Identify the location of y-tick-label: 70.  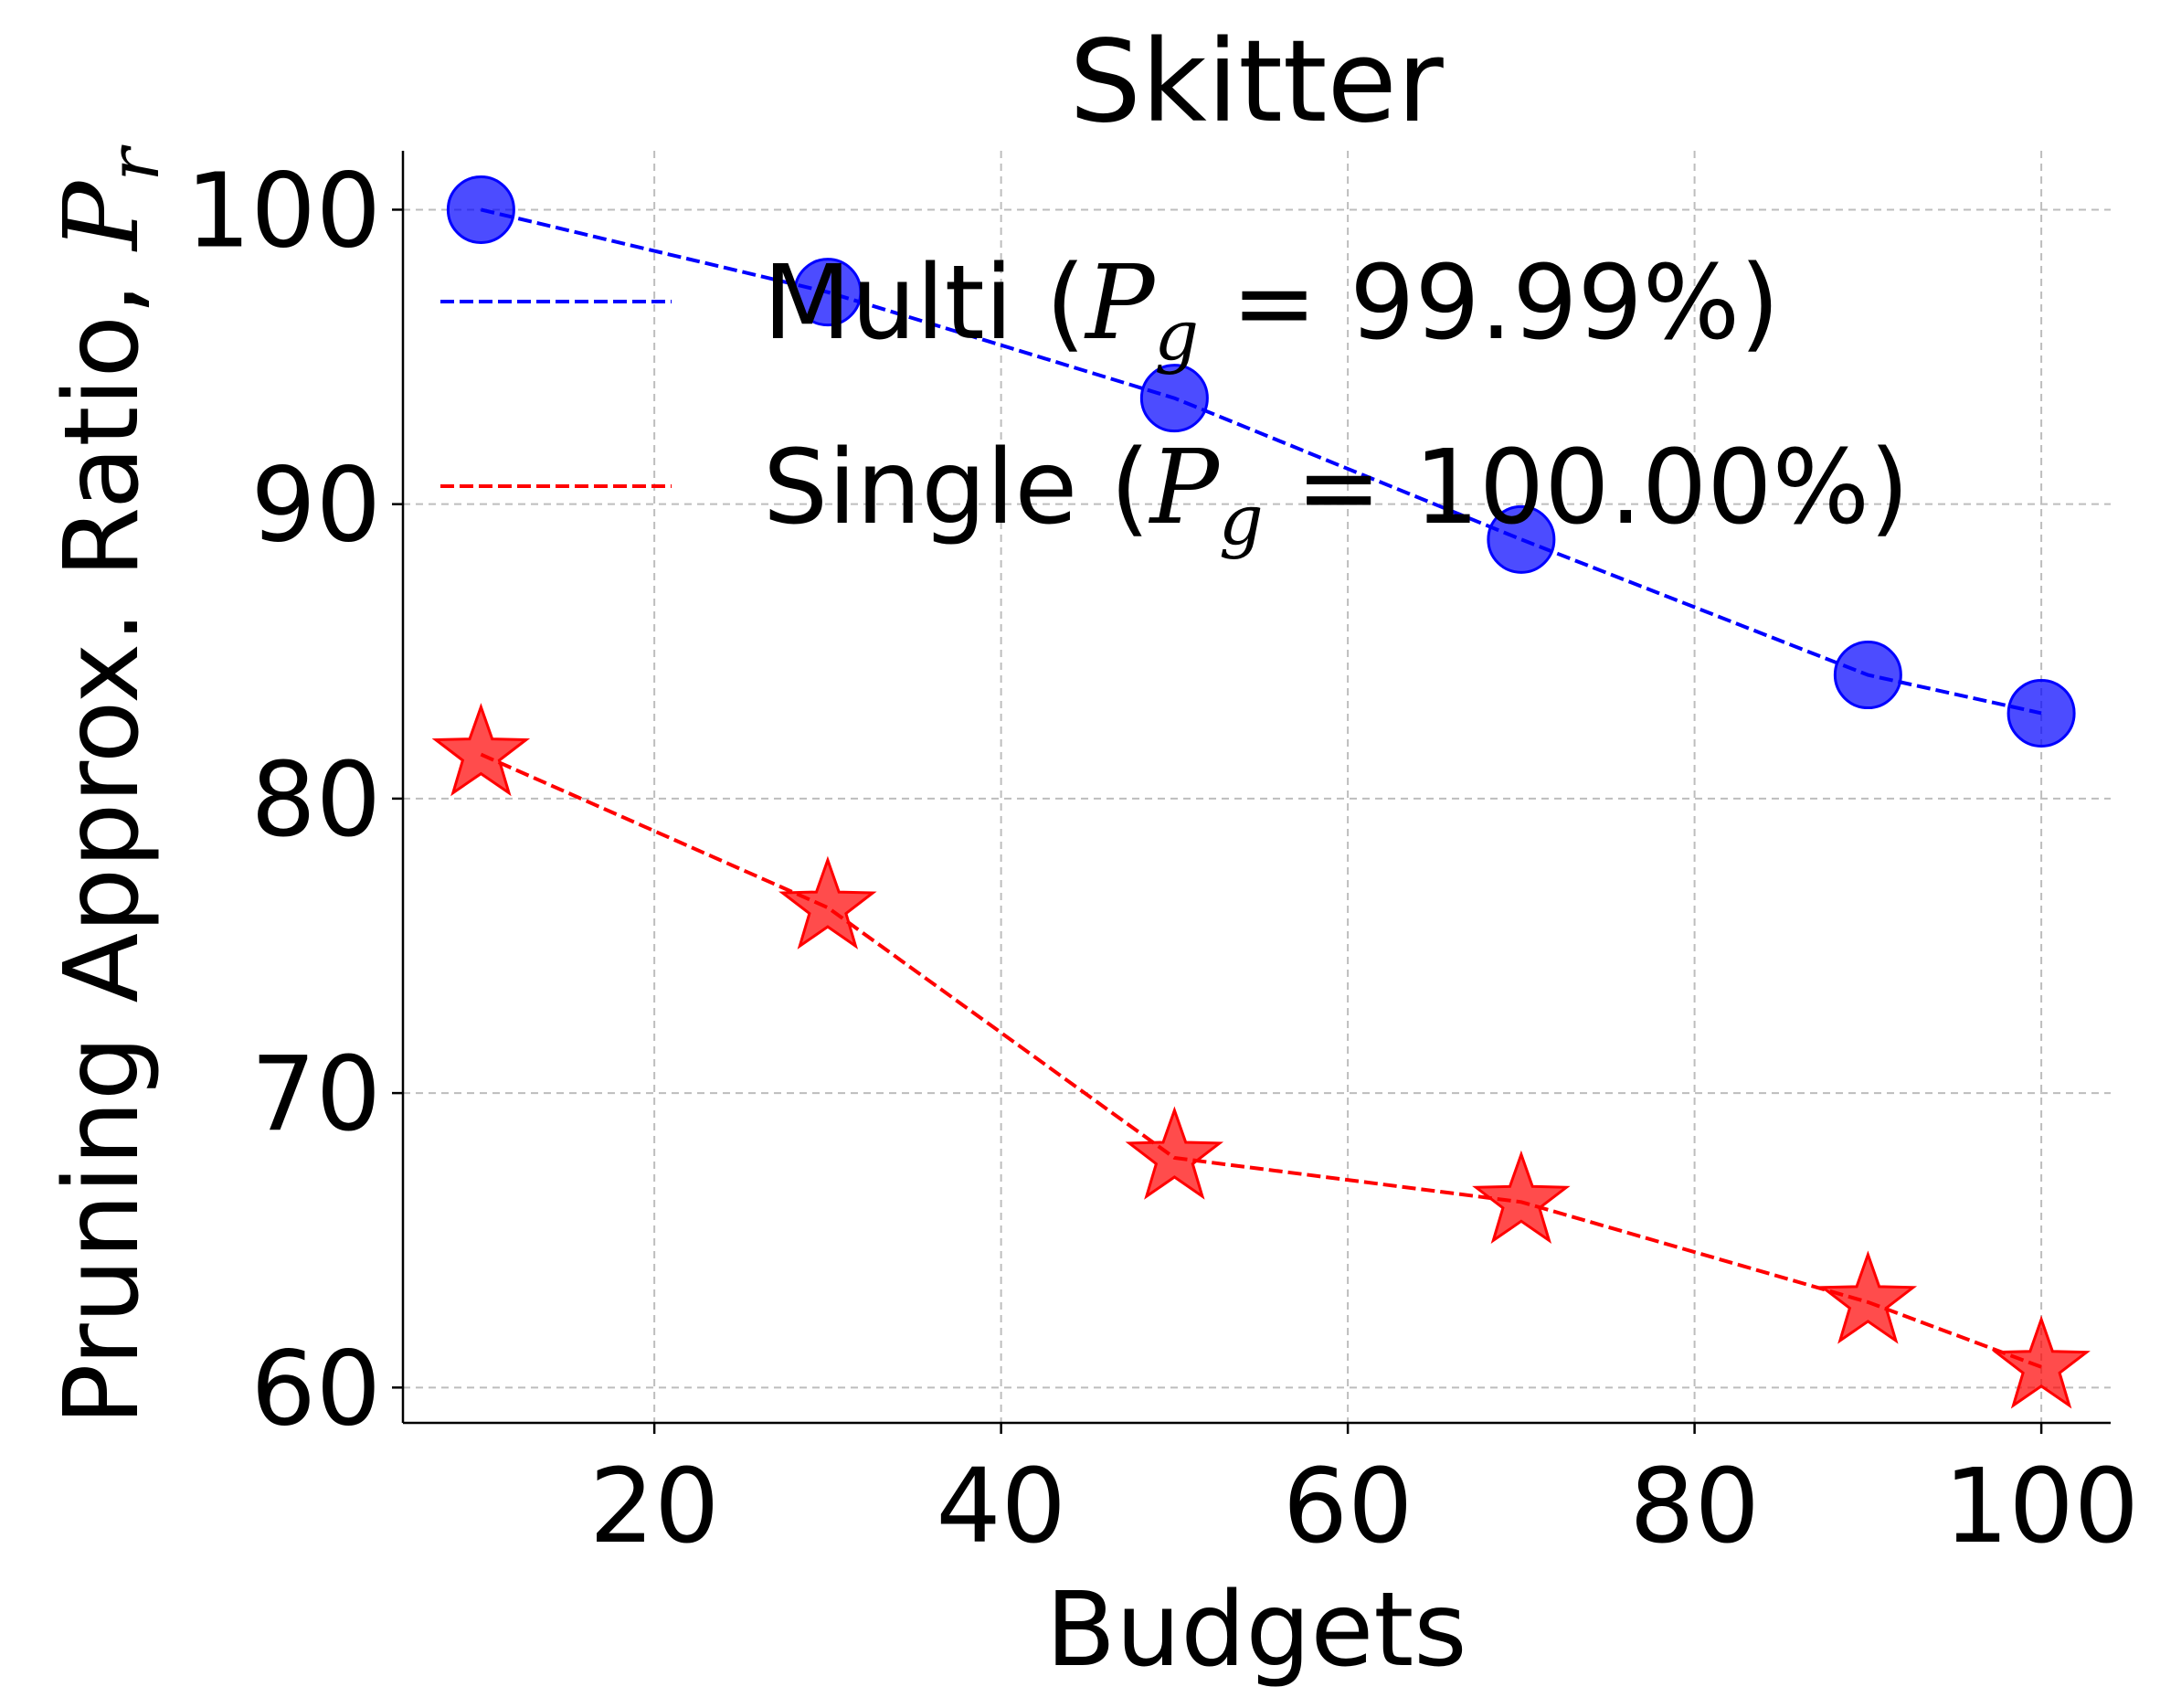
(316, 1094).